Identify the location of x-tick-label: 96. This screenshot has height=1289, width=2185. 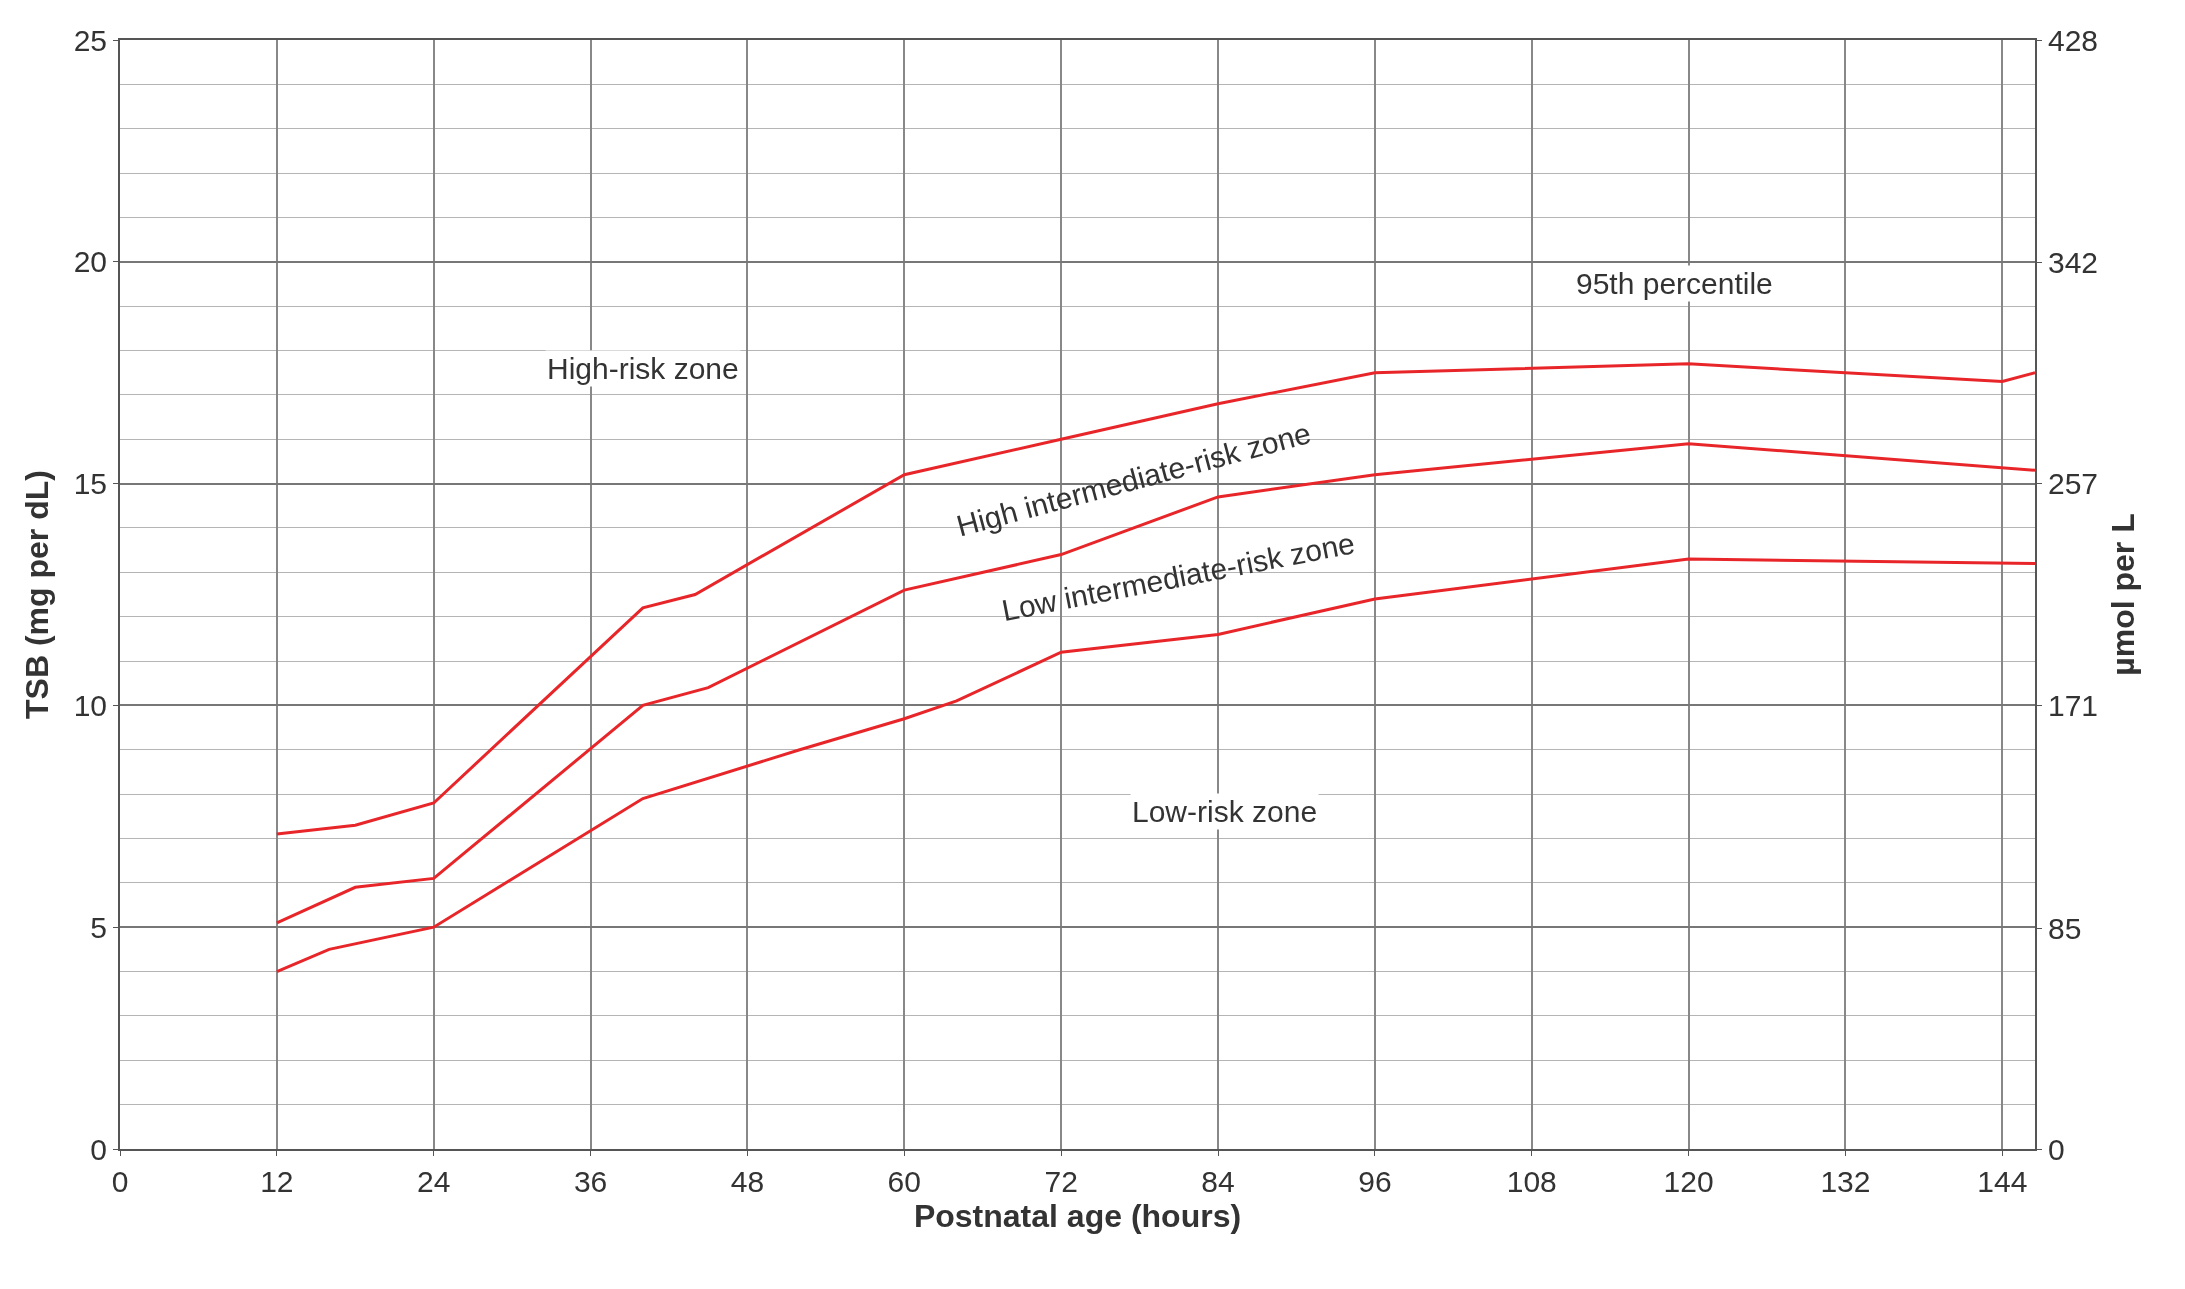
(1375, 1181).